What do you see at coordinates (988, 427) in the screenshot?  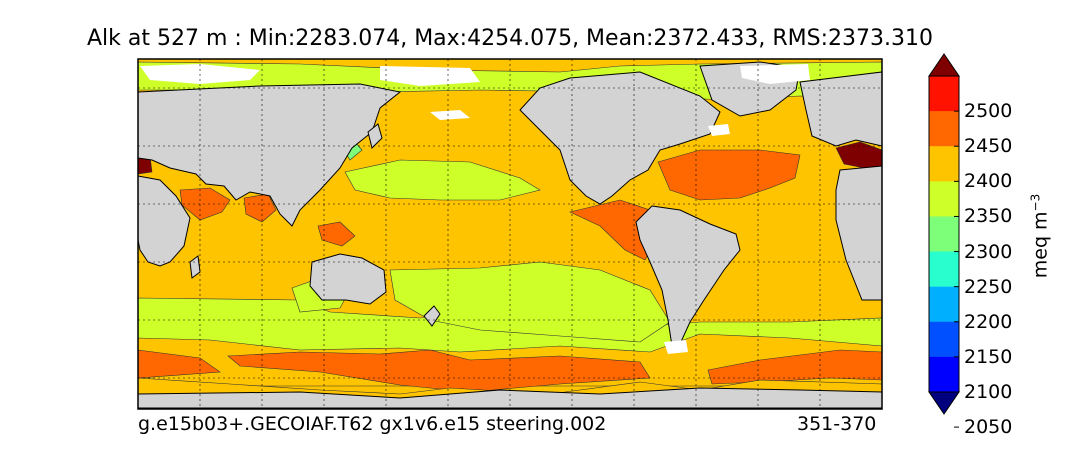 I see `colorbar-tick-label: 2050` at bounding box center [988, 427].